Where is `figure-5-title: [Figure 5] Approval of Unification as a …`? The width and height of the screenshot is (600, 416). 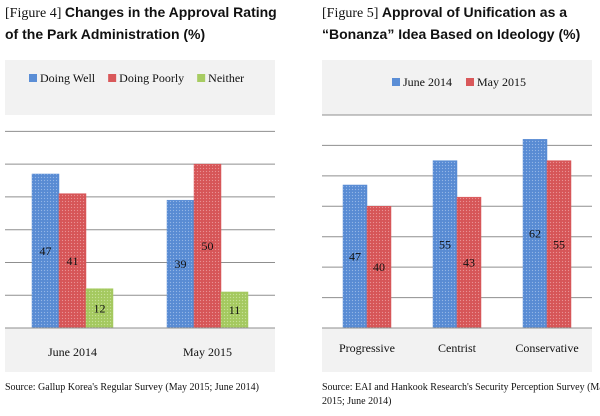
figure-5-title: [Figure 5] Approval of Unification as a … is located at coordinates (461, 24).